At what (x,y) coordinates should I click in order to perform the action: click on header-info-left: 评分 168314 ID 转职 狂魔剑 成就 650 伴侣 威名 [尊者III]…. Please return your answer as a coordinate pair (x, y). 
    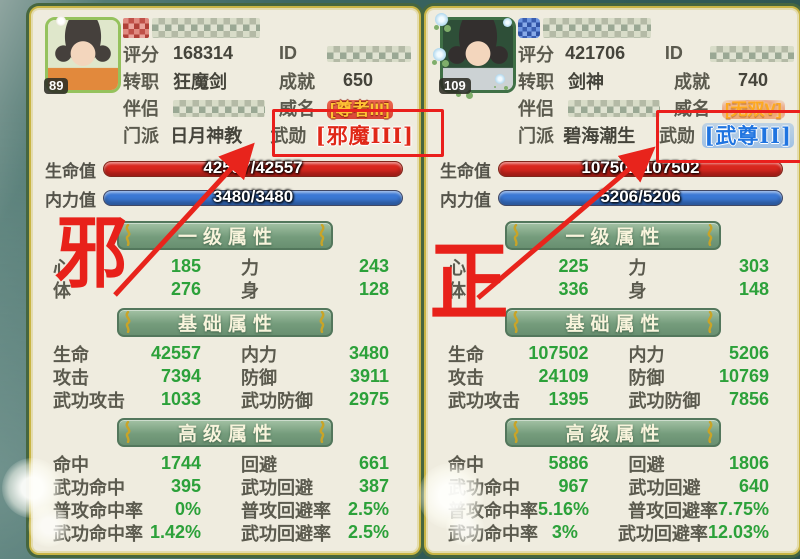
    Looking at the image, I should click on (268, 81).